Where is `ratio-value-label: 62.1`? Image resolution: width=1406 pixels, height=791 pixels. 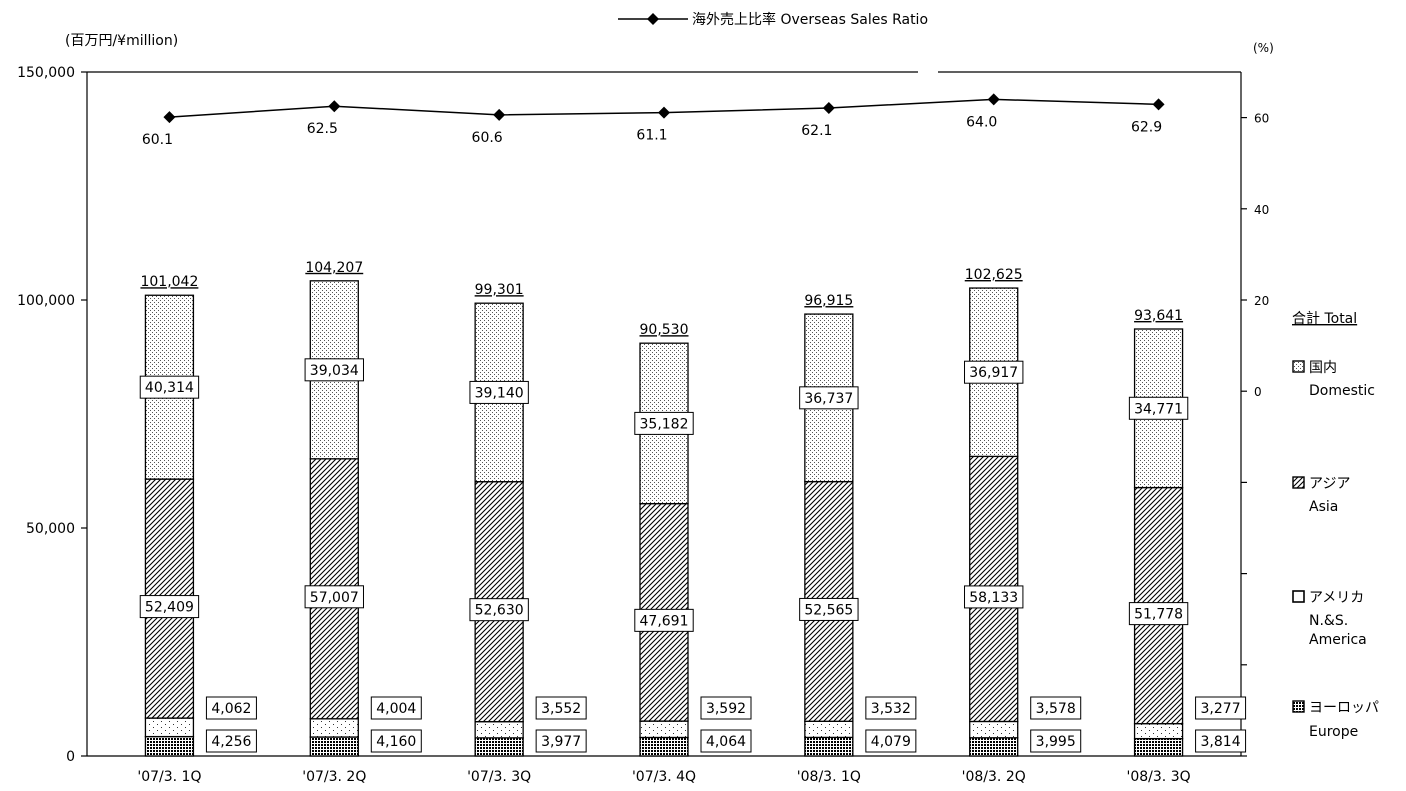 ratio-value-label: 62.1 is located at coordinates (816, 131).